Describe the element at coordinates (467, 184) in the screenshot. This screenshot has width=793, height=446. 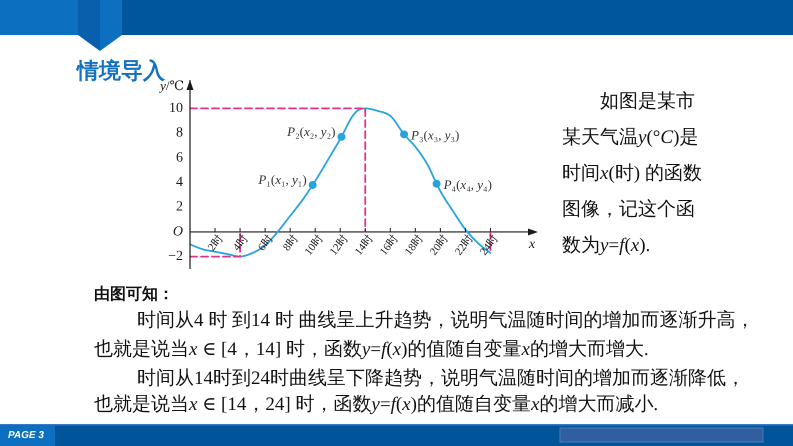
I see `annotation: P₄(x₄, y₄)` at that location.